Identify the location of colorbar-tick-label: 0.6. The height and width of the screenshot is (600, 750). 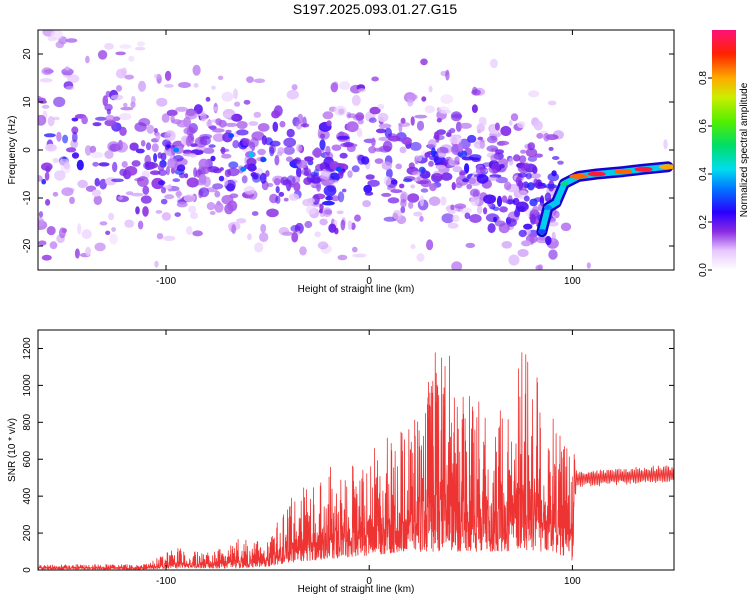
(703, 126).